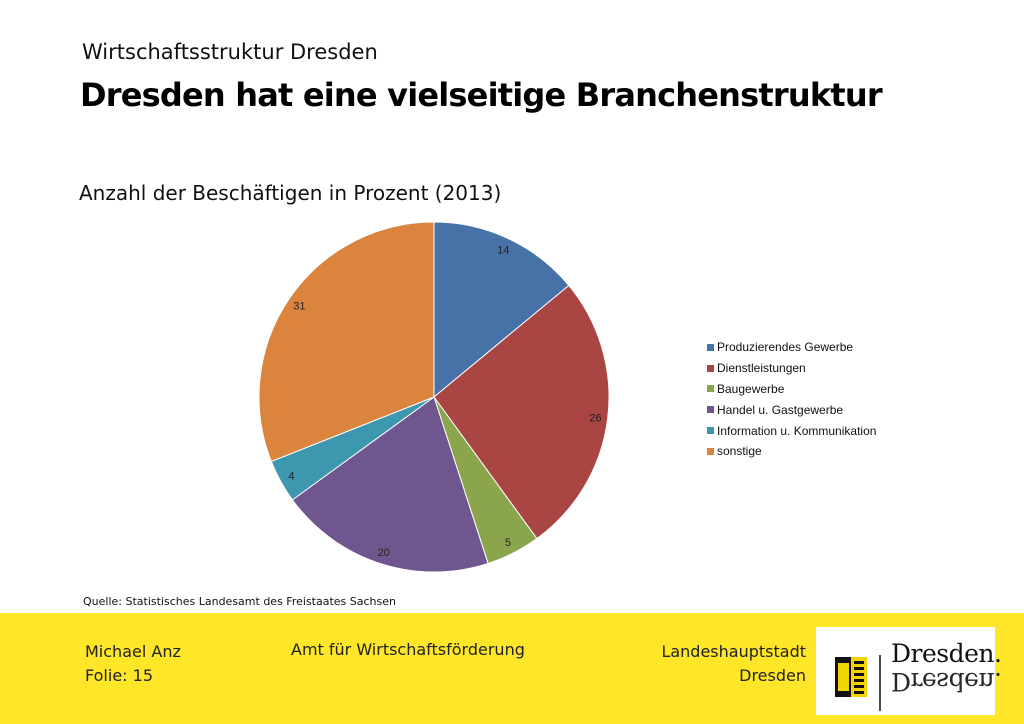 The image size is (1024, 724). I want to click on legend-item: Information u. Kommunikation, so click(791, 430).